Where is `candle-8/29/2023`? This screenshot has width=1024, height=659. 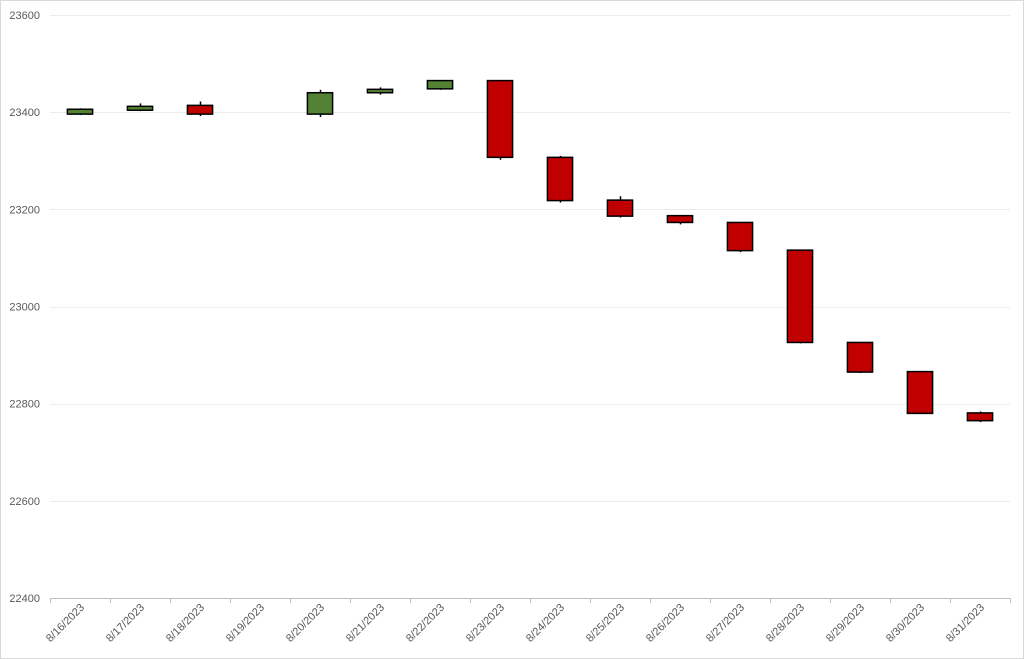
candle-8/29/2023 is located at coordinates (860, 357).